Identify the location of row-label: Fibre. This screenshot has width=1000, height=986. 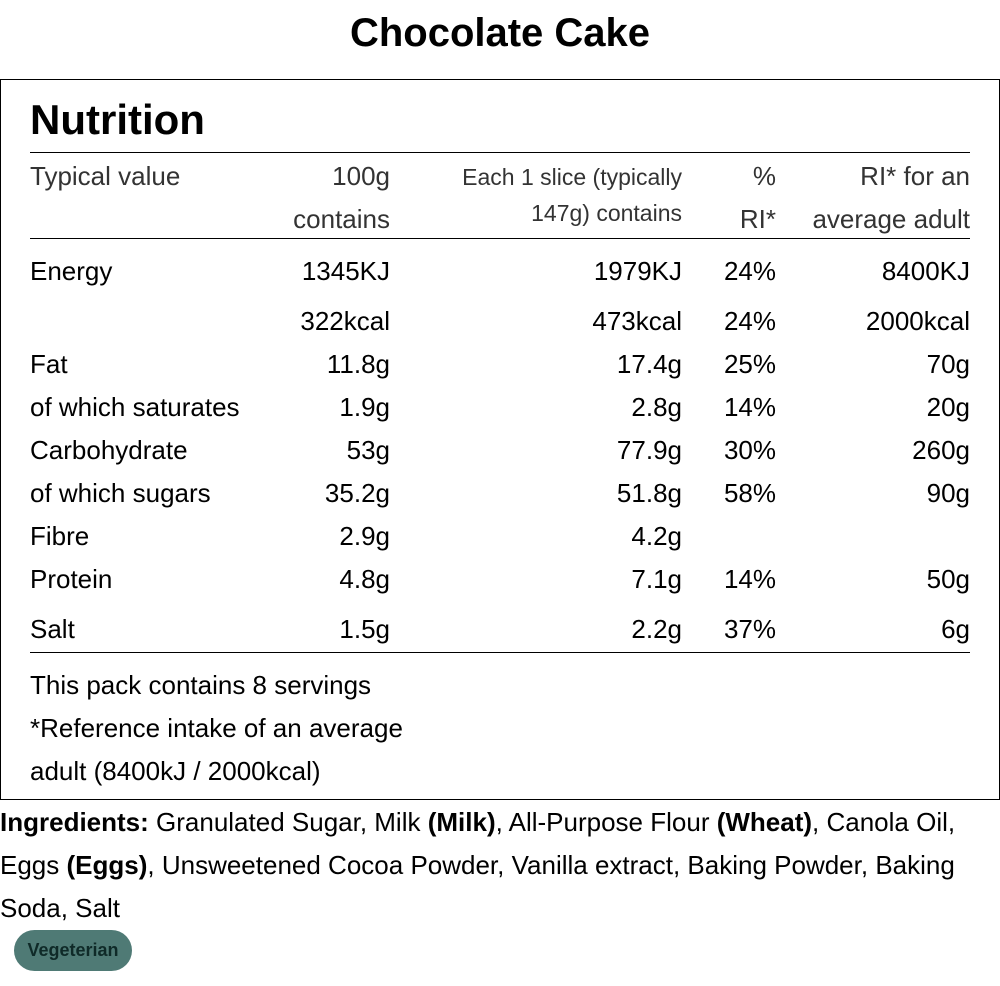
(60, 536).